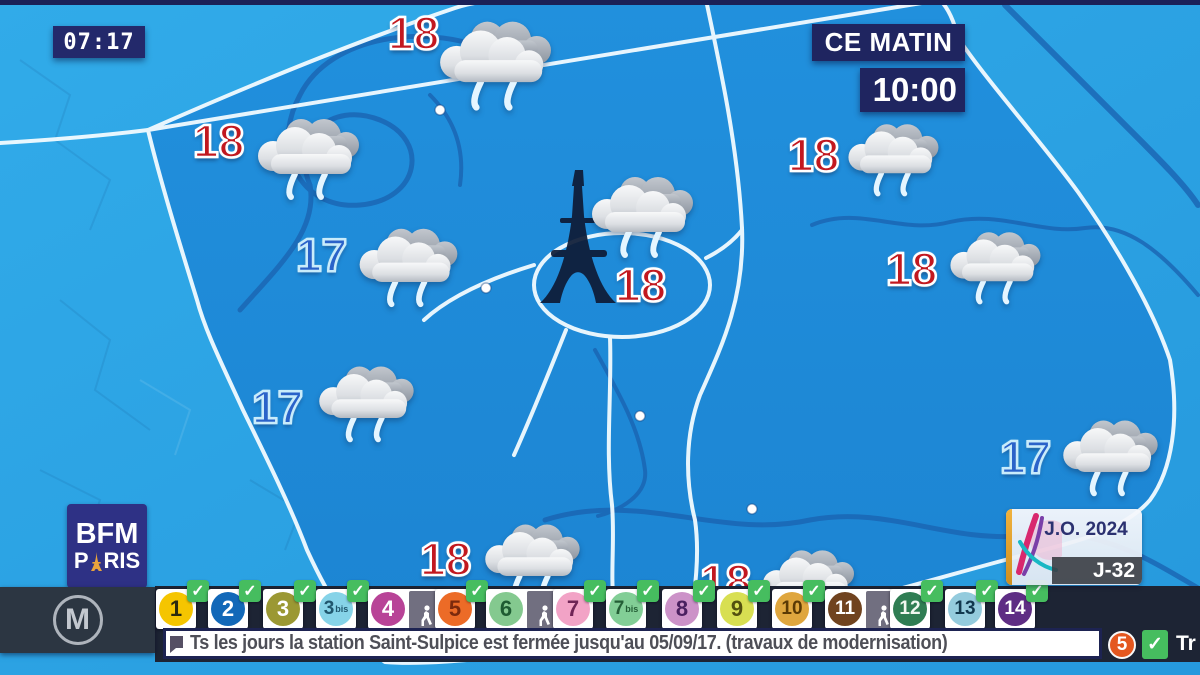 This screenshot has height=675, width=1200. What do you see at coordinates (1097, 570) in the screenshot?
I see `olympics-countdown: J-32` at bounding box center [1097, 570].